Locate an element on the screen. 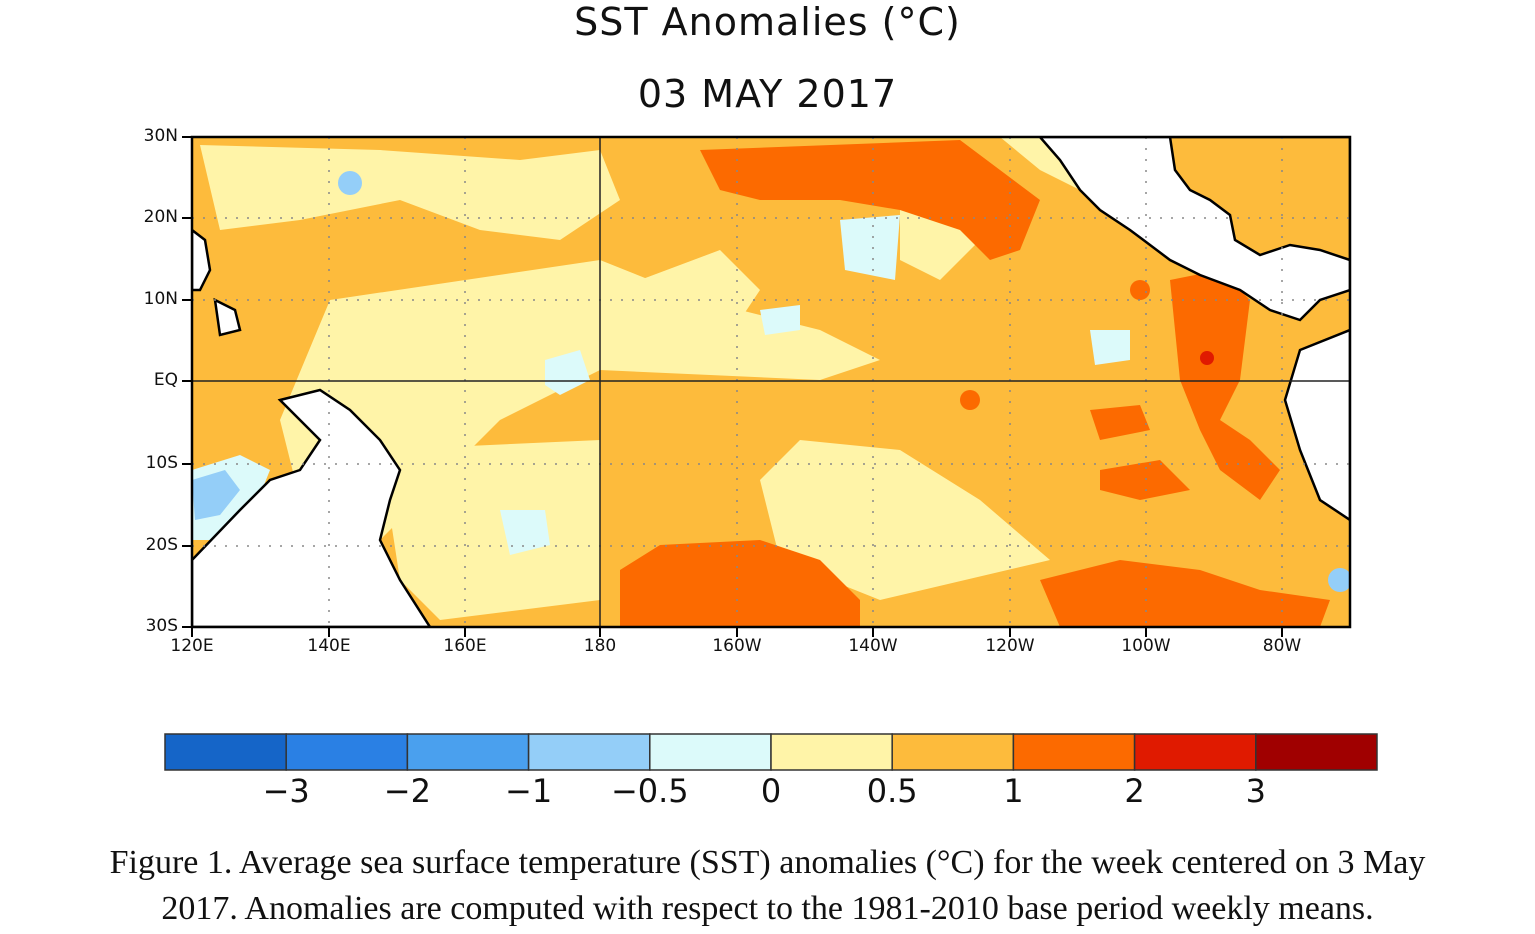 This screenshot has width=1535, height=934. lat-label: 10S is located at coordinates (161, 463).